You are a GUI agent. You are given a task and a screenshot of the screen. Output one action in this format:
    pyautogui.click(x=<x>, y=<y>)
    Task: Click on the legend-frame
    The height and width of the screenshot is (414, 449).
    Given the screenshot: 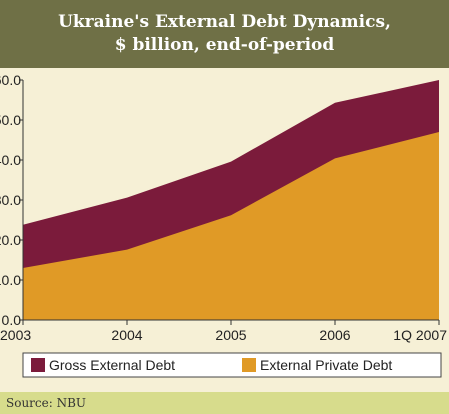 What is the action you would take?
    pyautogui.click(x=232, y=365)
    